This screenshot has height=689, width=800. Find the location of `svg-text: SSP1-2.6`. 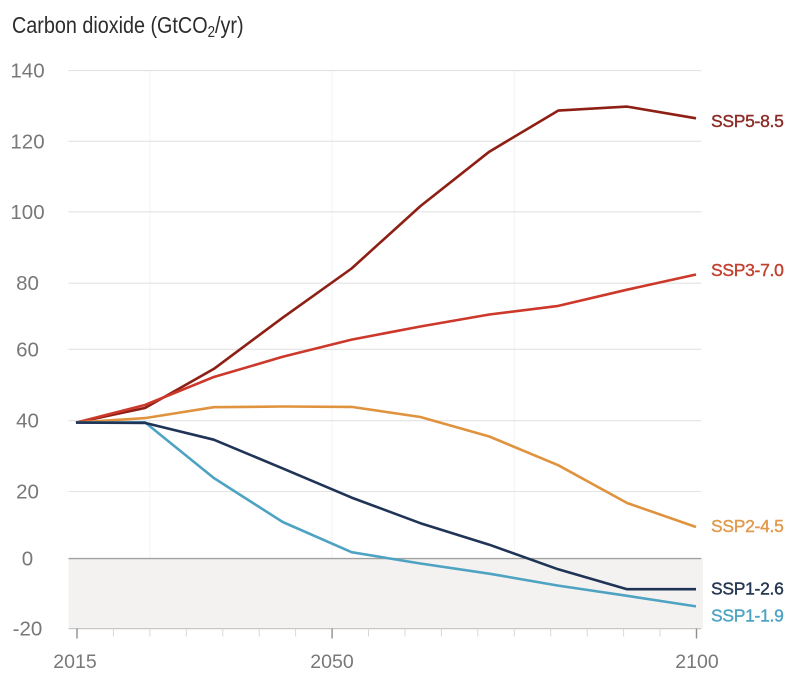

svg-text: SSP1-2.6 is located at coordinates (747, 589).